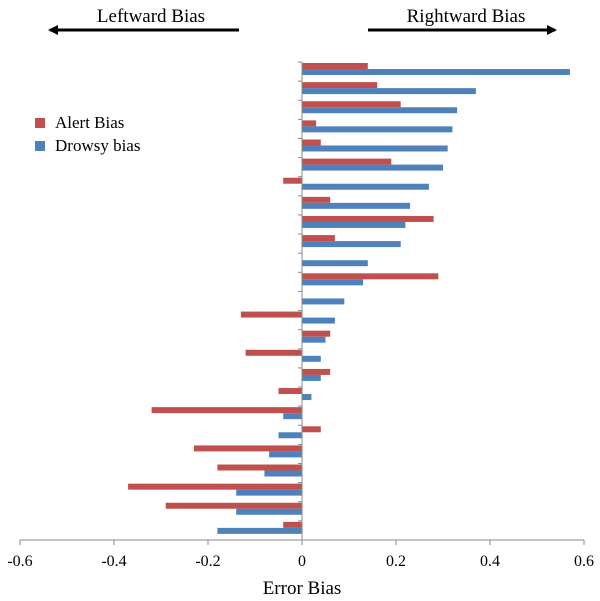 The image size is (600, 601). What do you see at coordinates (40, 146) in the screenshot?
I see `legend-swatch-drowsy` at bounding box center [40, 146].